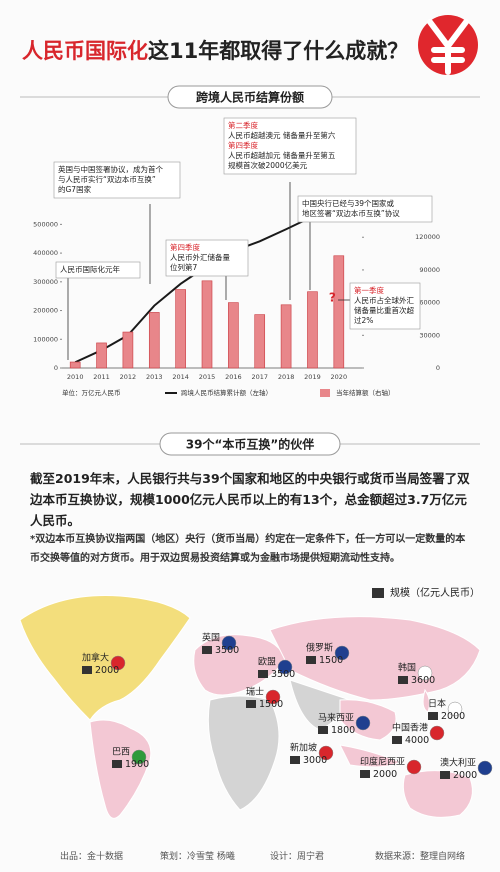 This screenshot has height=872, width=500. What do you see at coordinates (226, 392) in the screenshot?
I see `legend-label: 跨境人民币结算累计额（左轴）` at bounding box center [226, 392].